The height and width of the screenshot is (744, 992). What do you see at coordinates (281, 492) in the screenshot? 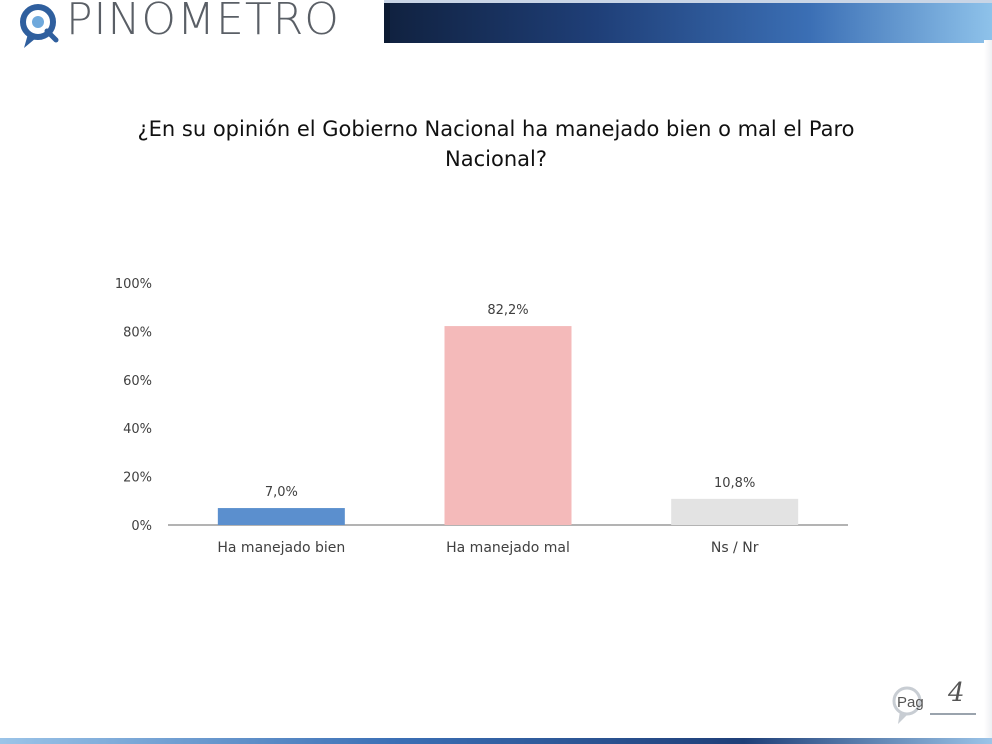
I see `data-label: 7,0%` at bounding box center [281, 492].